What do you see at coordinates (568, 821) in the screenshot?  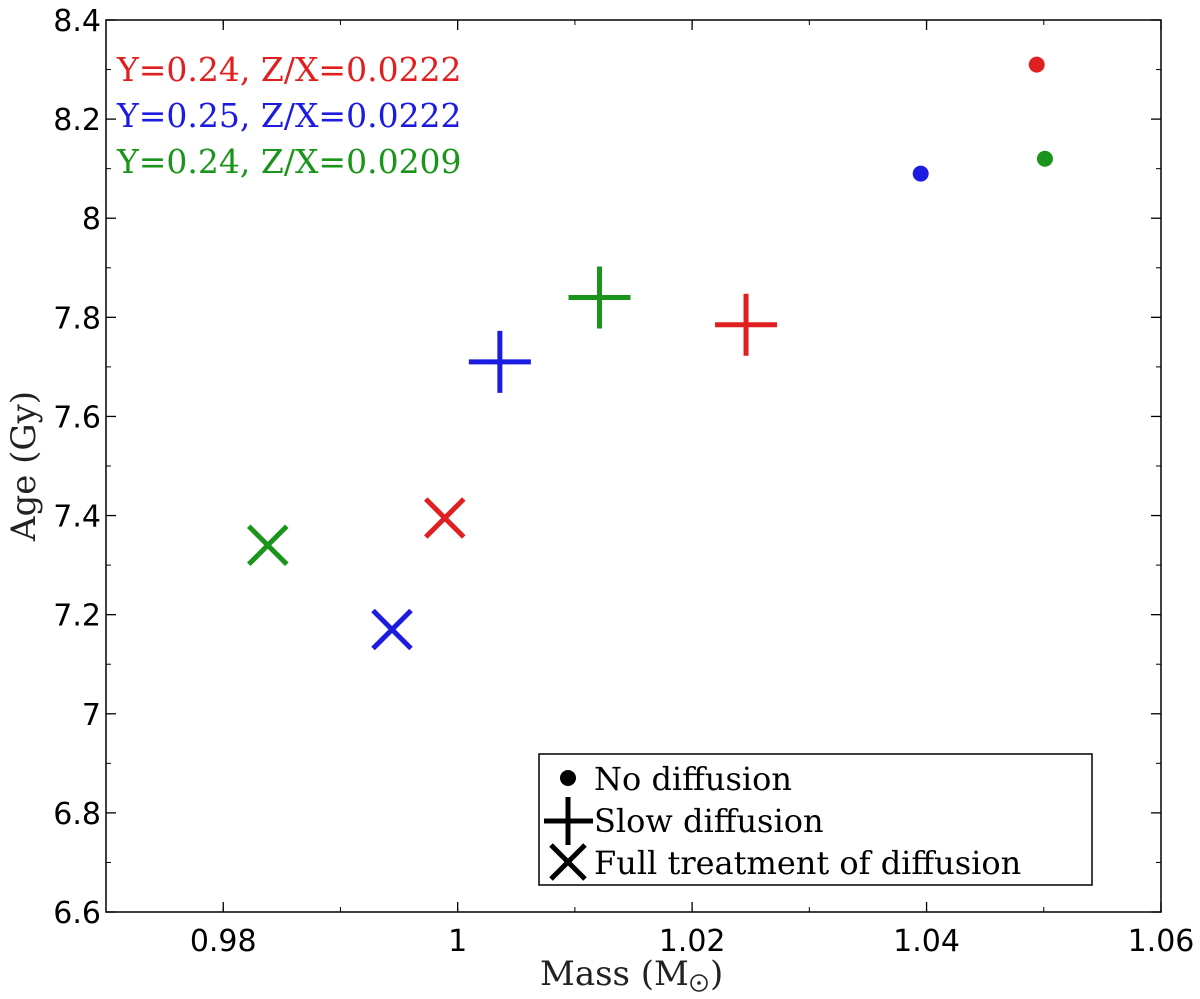 I see `legend-plus-marker` at bounding box center [568, 821].